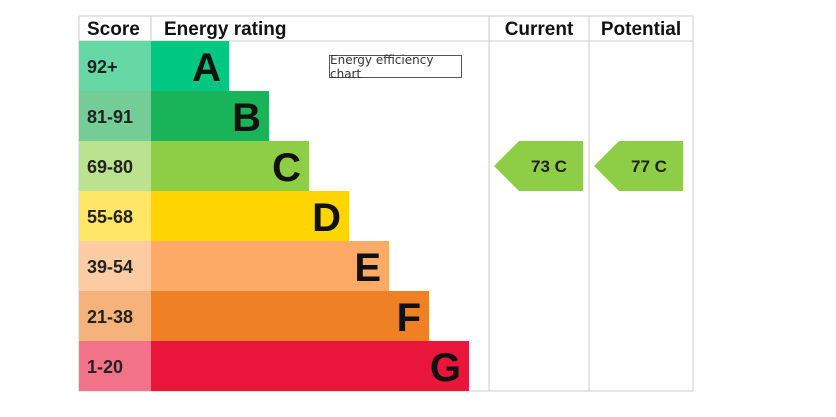  Describe the element at coordinates (409, 318) in the screenshot. I see `rating-letter-f: F` at that location.